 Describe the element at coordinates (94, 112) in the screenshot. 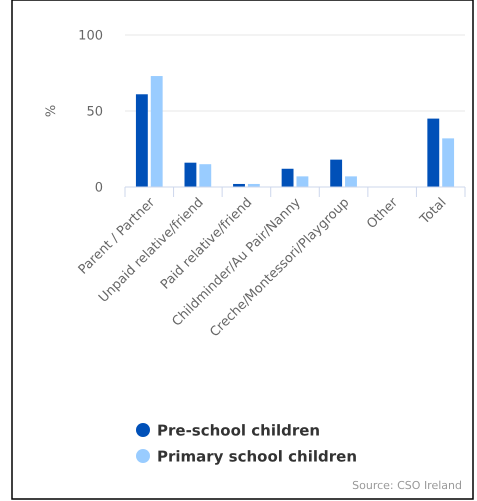

I see `y-tick-label: 50` at that location.